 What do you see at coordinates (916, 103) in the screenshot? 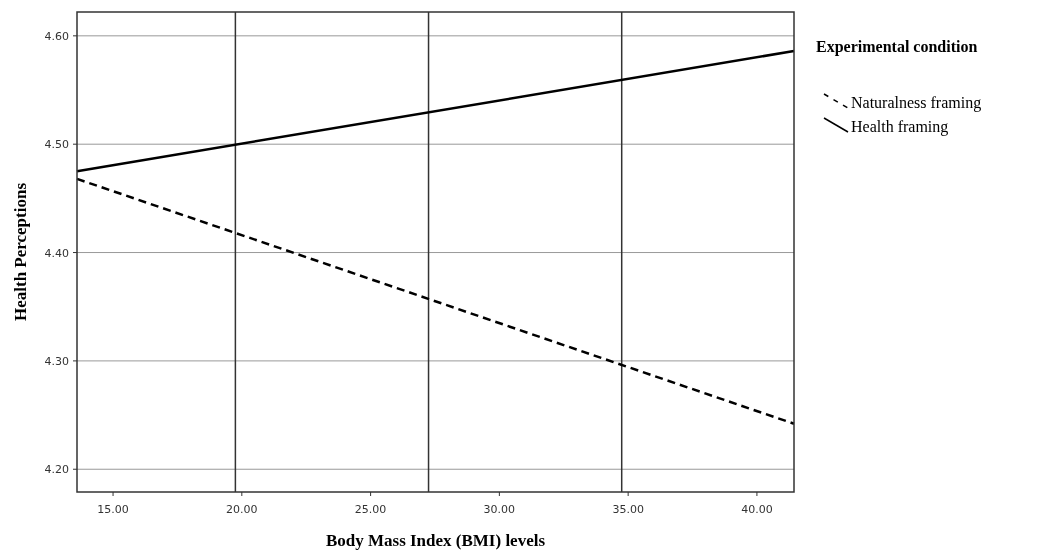
I see `legend-label: Naturalness framing` at bounding box center [916, 103].